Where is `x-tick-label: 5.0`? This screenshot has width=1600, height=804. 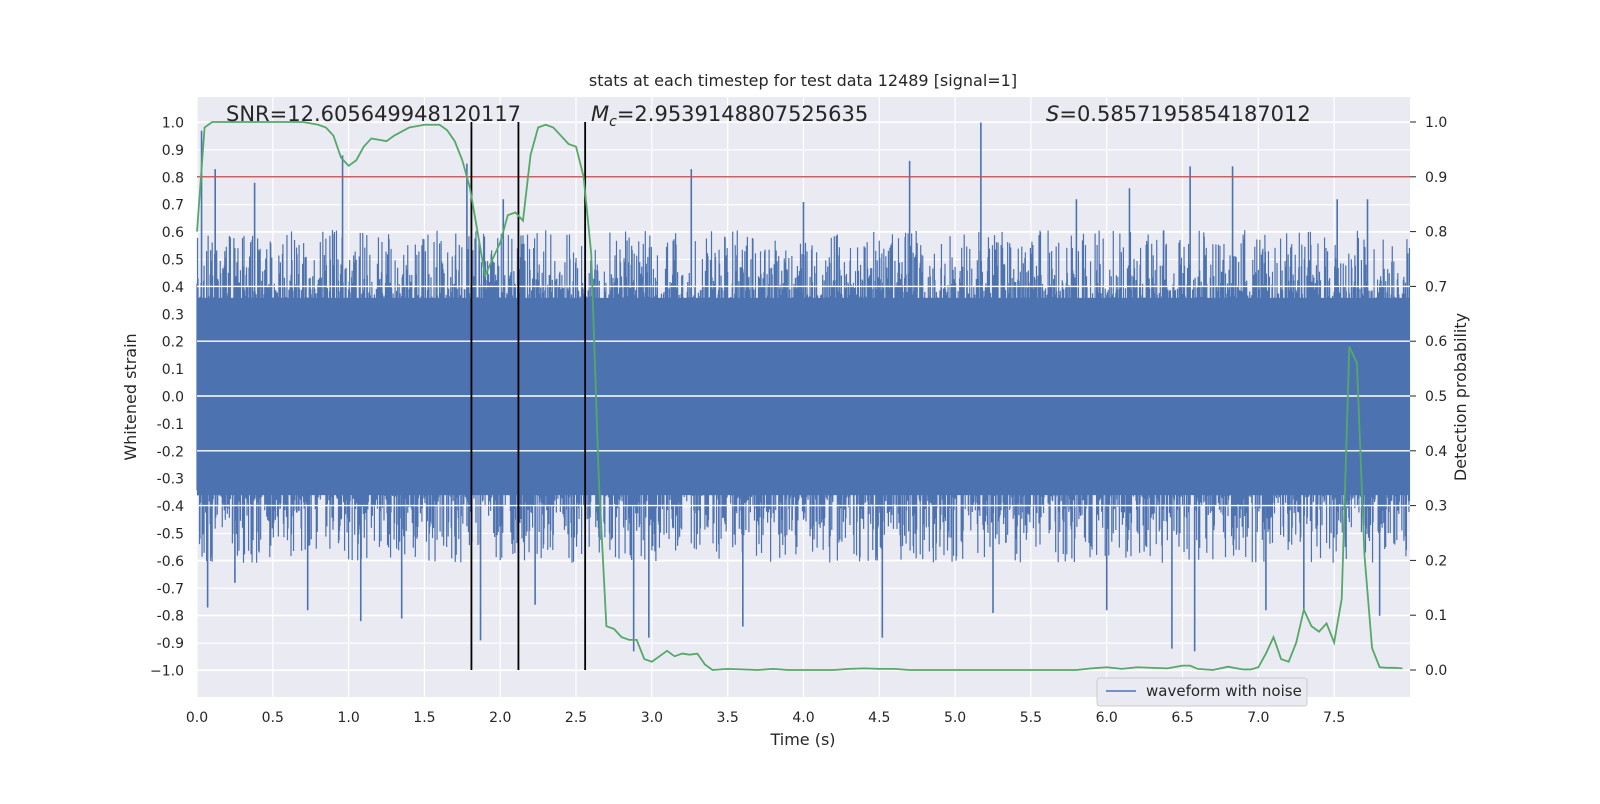
x-tick-label: 5.0 is located at coordinates (955, 718).